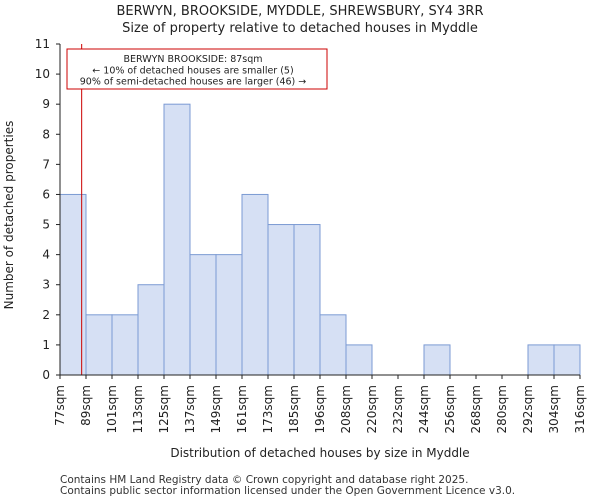  I want to click on x-tick-label: 89sqm, so click(86, 405).